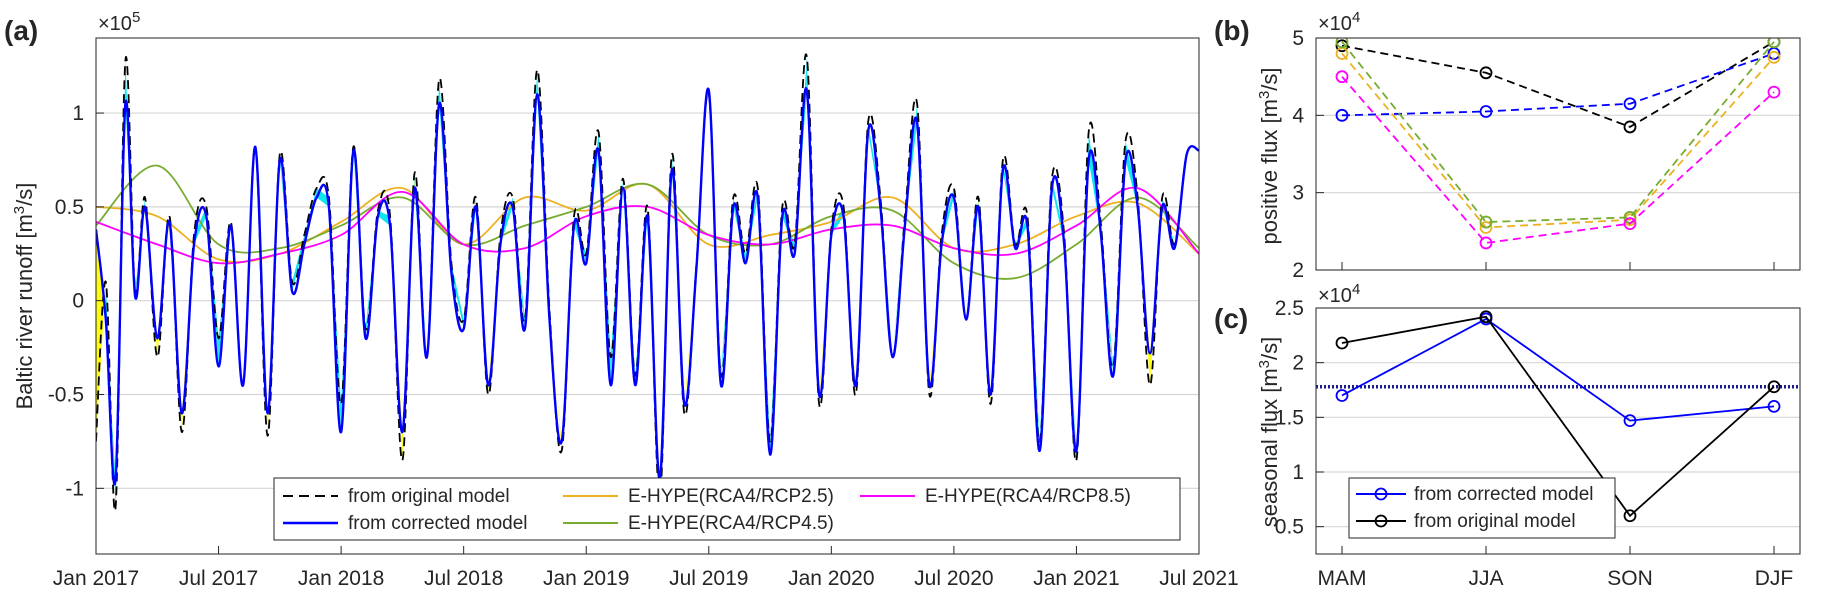  What do you see at coordinates (218, 578) in the screenshot?
I see `panel-a-xtick-label: Jul 2017` at bounding box center [218, 578].